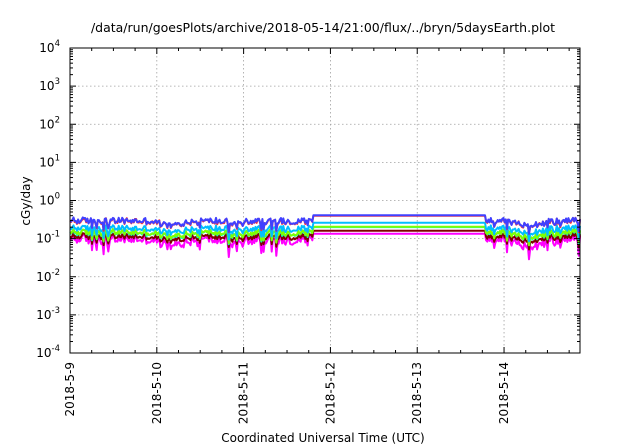 The image size is (640, 448). I want to click on y-tick-label: 10⁰, so click(49, 200).